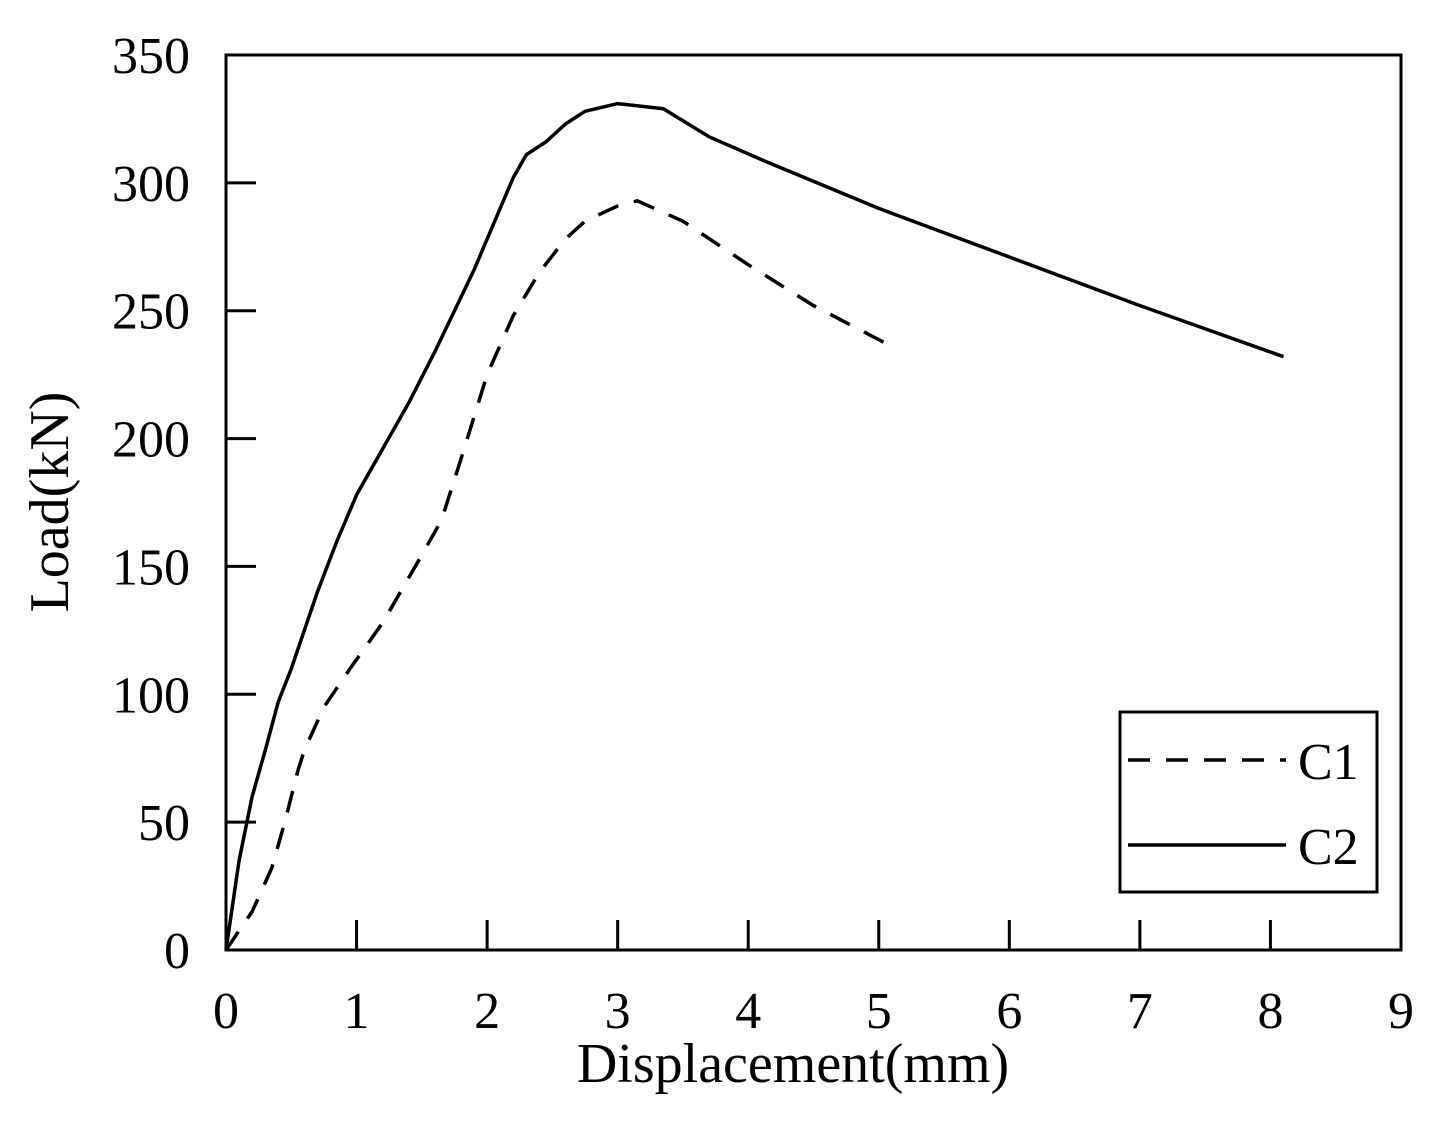 The width and height of the screenshot is (1438, 1130). What do you see at coordinates (177, 951) in the screenshot?
I see `y-tick-label: 0` at bounding box center [177, 951].